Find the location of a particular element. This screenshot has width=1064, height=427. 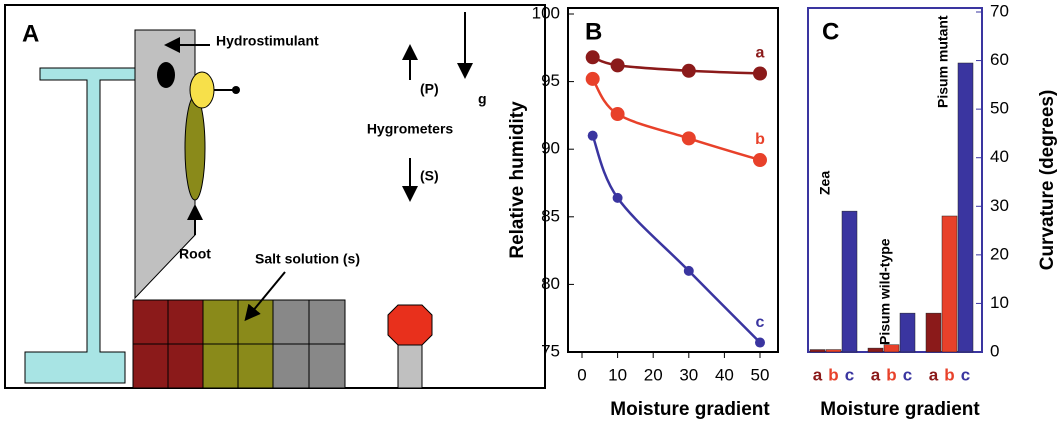

y-tick-label: 50 is located at coordinates (999, 108).